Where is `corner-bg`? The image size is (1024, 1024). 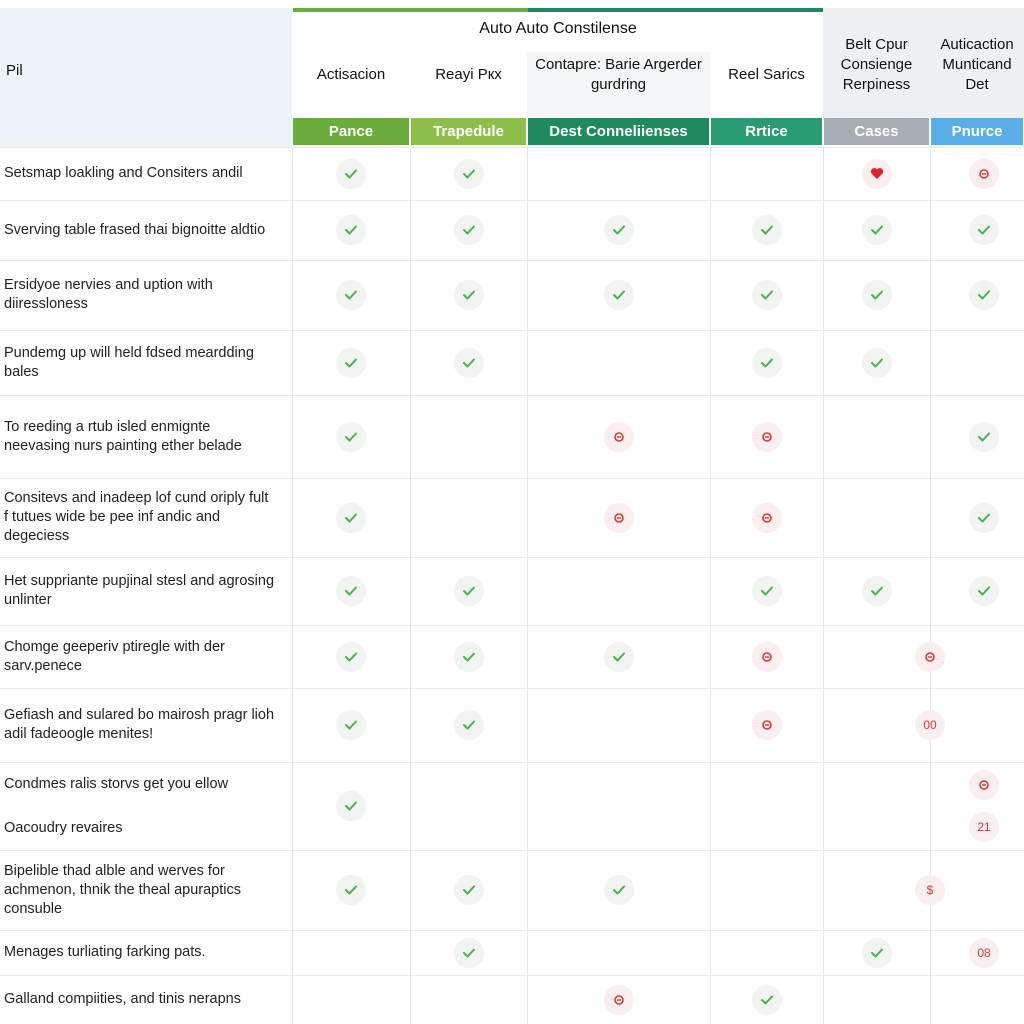
corner-bg is located at coordinates (146, 77).